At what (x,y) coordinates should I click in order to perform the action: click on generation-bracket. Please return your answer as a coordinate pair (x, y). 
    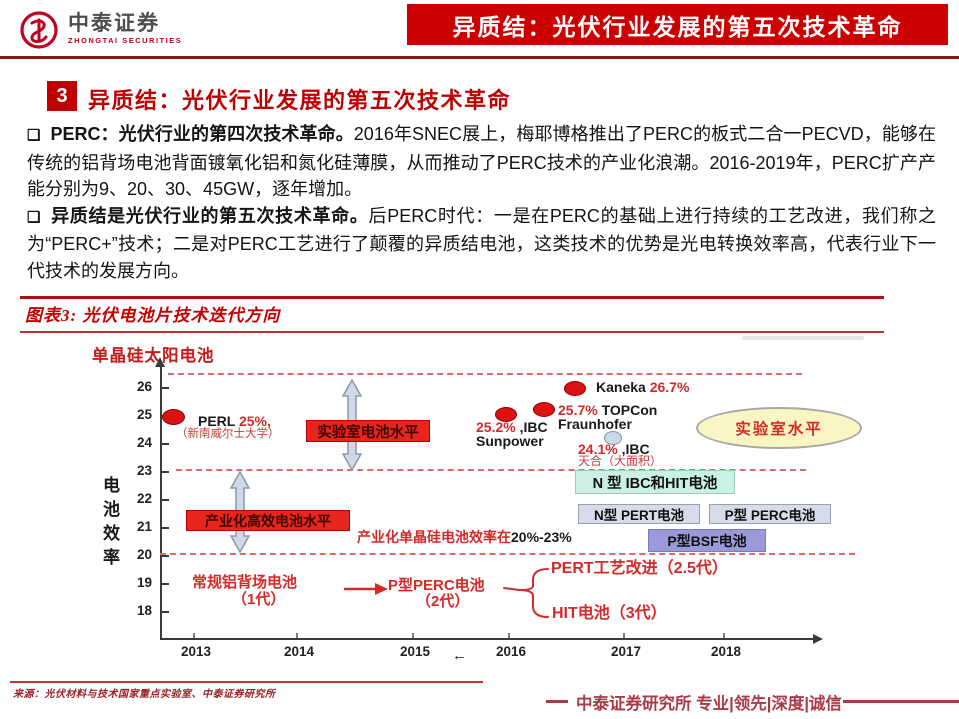
    Looking at the image, I should click on (526, 593).